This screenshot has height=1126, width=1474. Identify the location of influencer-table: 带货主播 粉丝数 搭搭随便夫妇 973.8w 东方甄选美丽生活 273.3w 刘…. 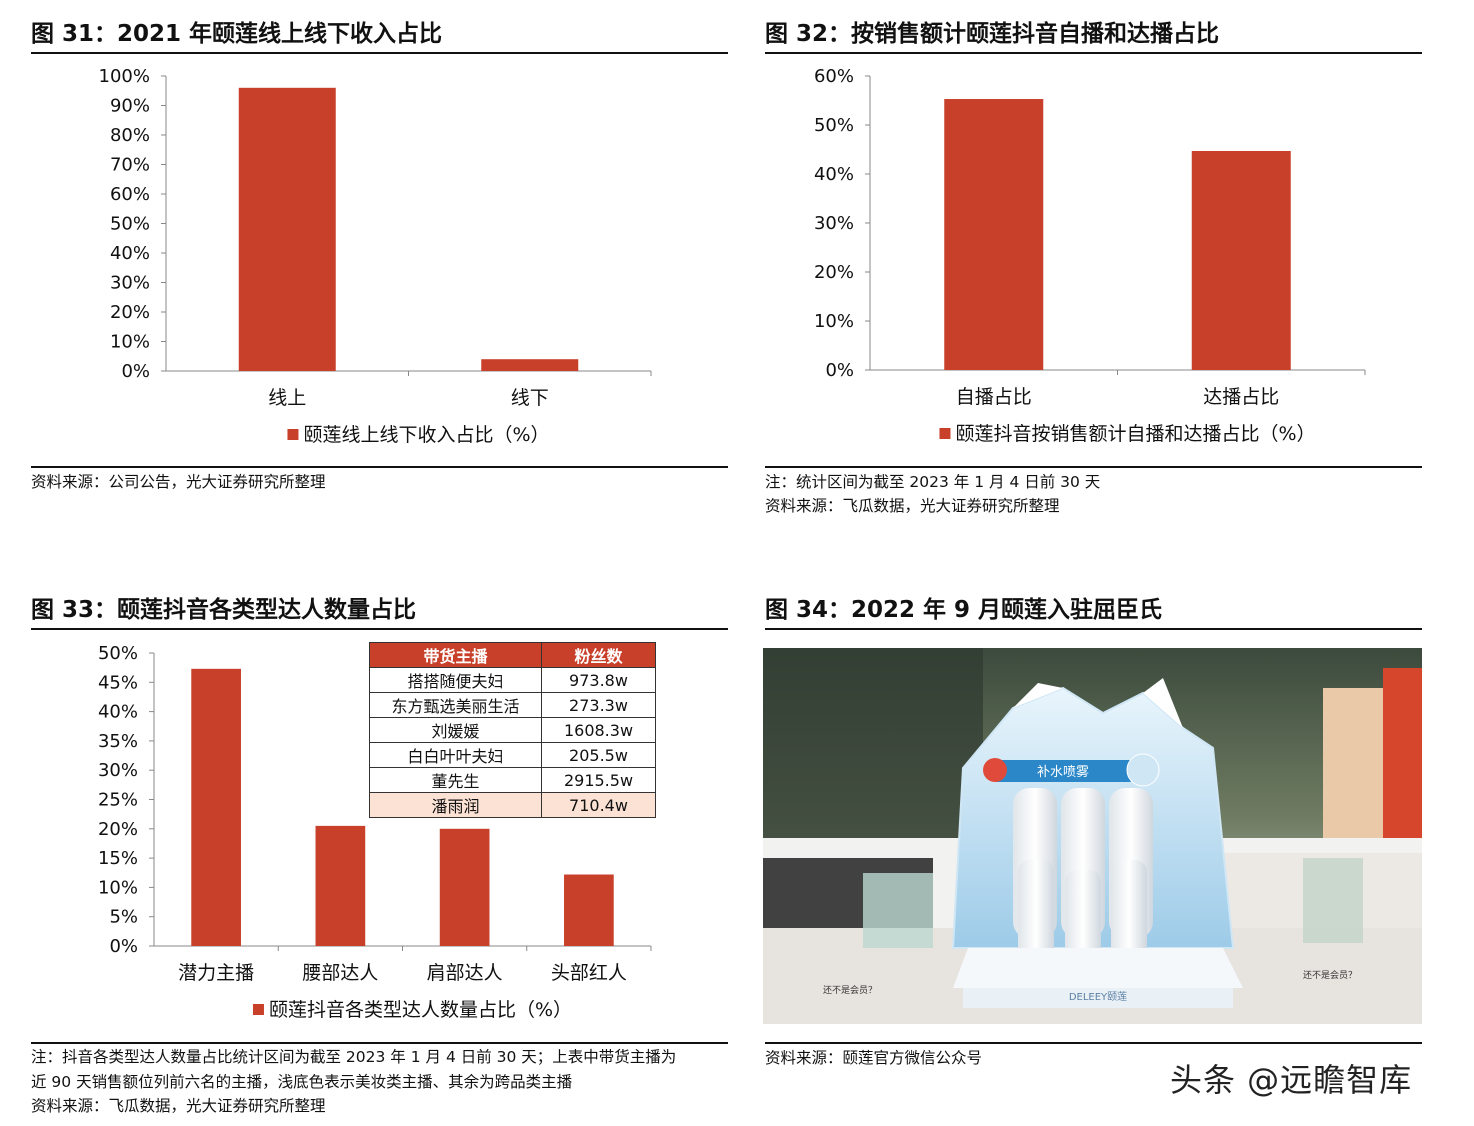
(512, 730).